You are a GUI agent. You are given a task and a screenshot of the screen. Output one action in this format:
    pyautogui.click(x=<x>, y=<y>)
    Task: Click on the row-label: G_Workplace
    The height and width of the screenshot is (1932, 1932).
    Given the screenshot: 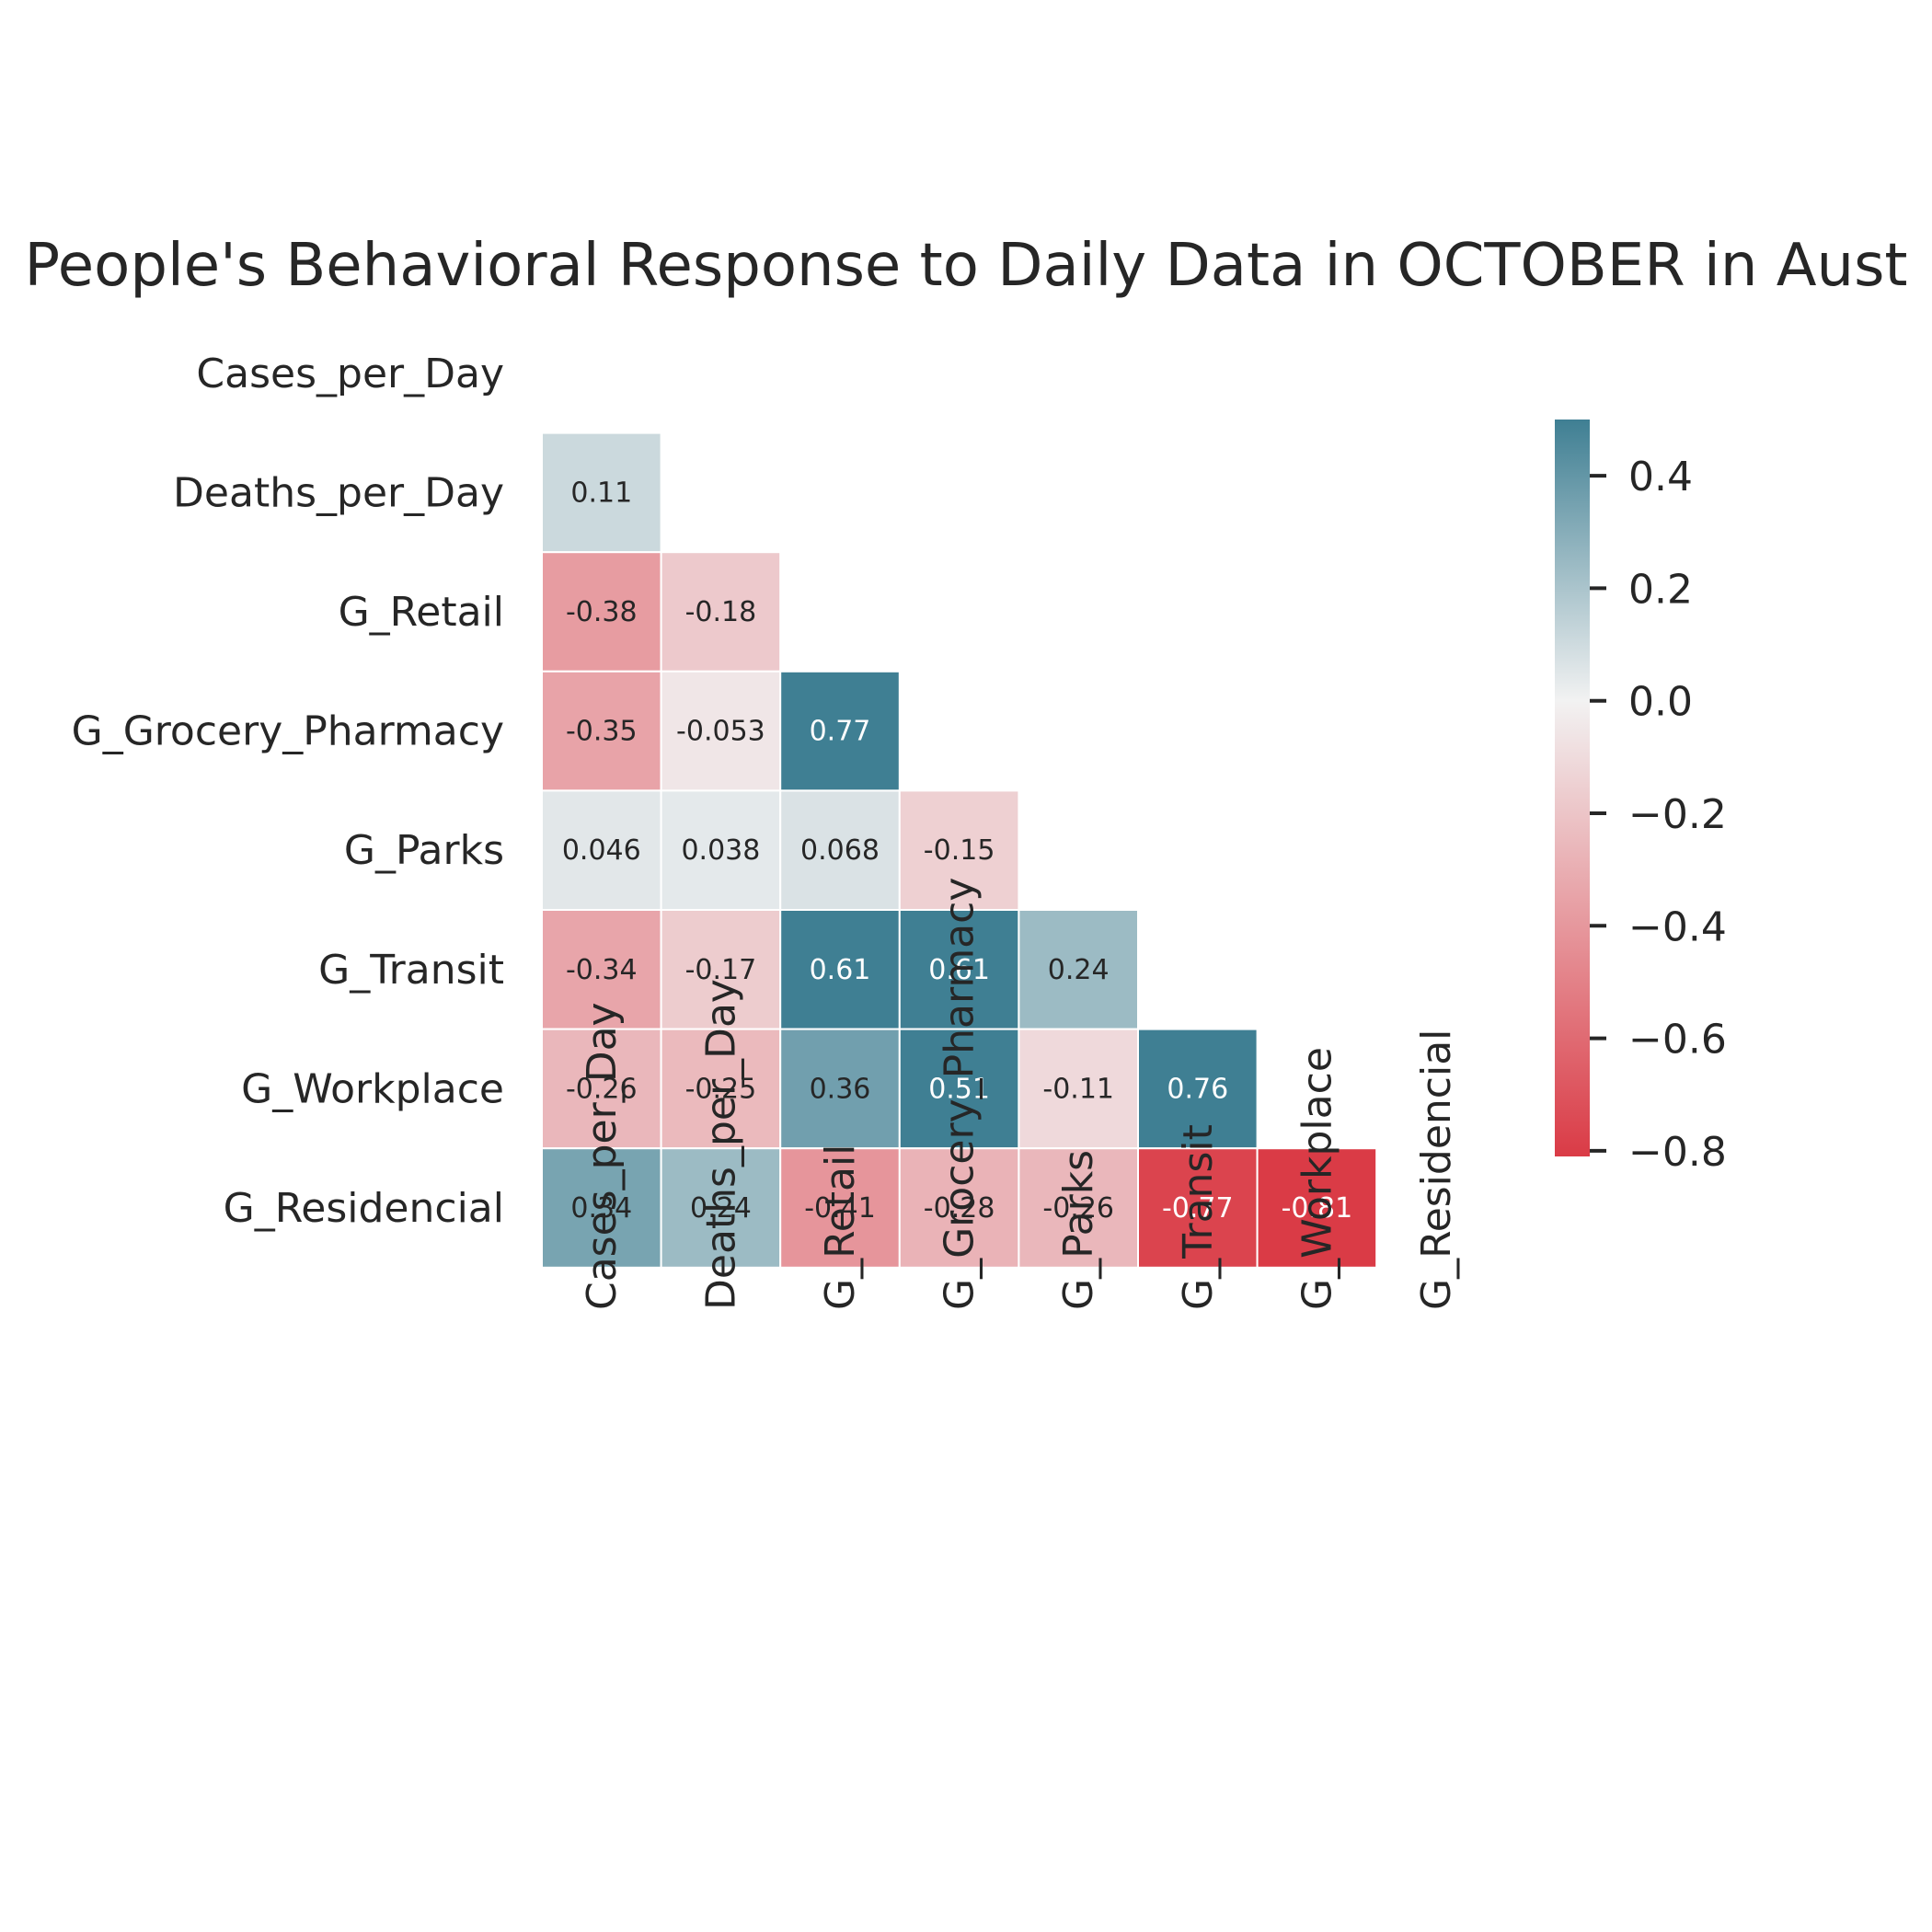 What is the action you would take?
    pyautogui.click(x=372, y=1088)
    